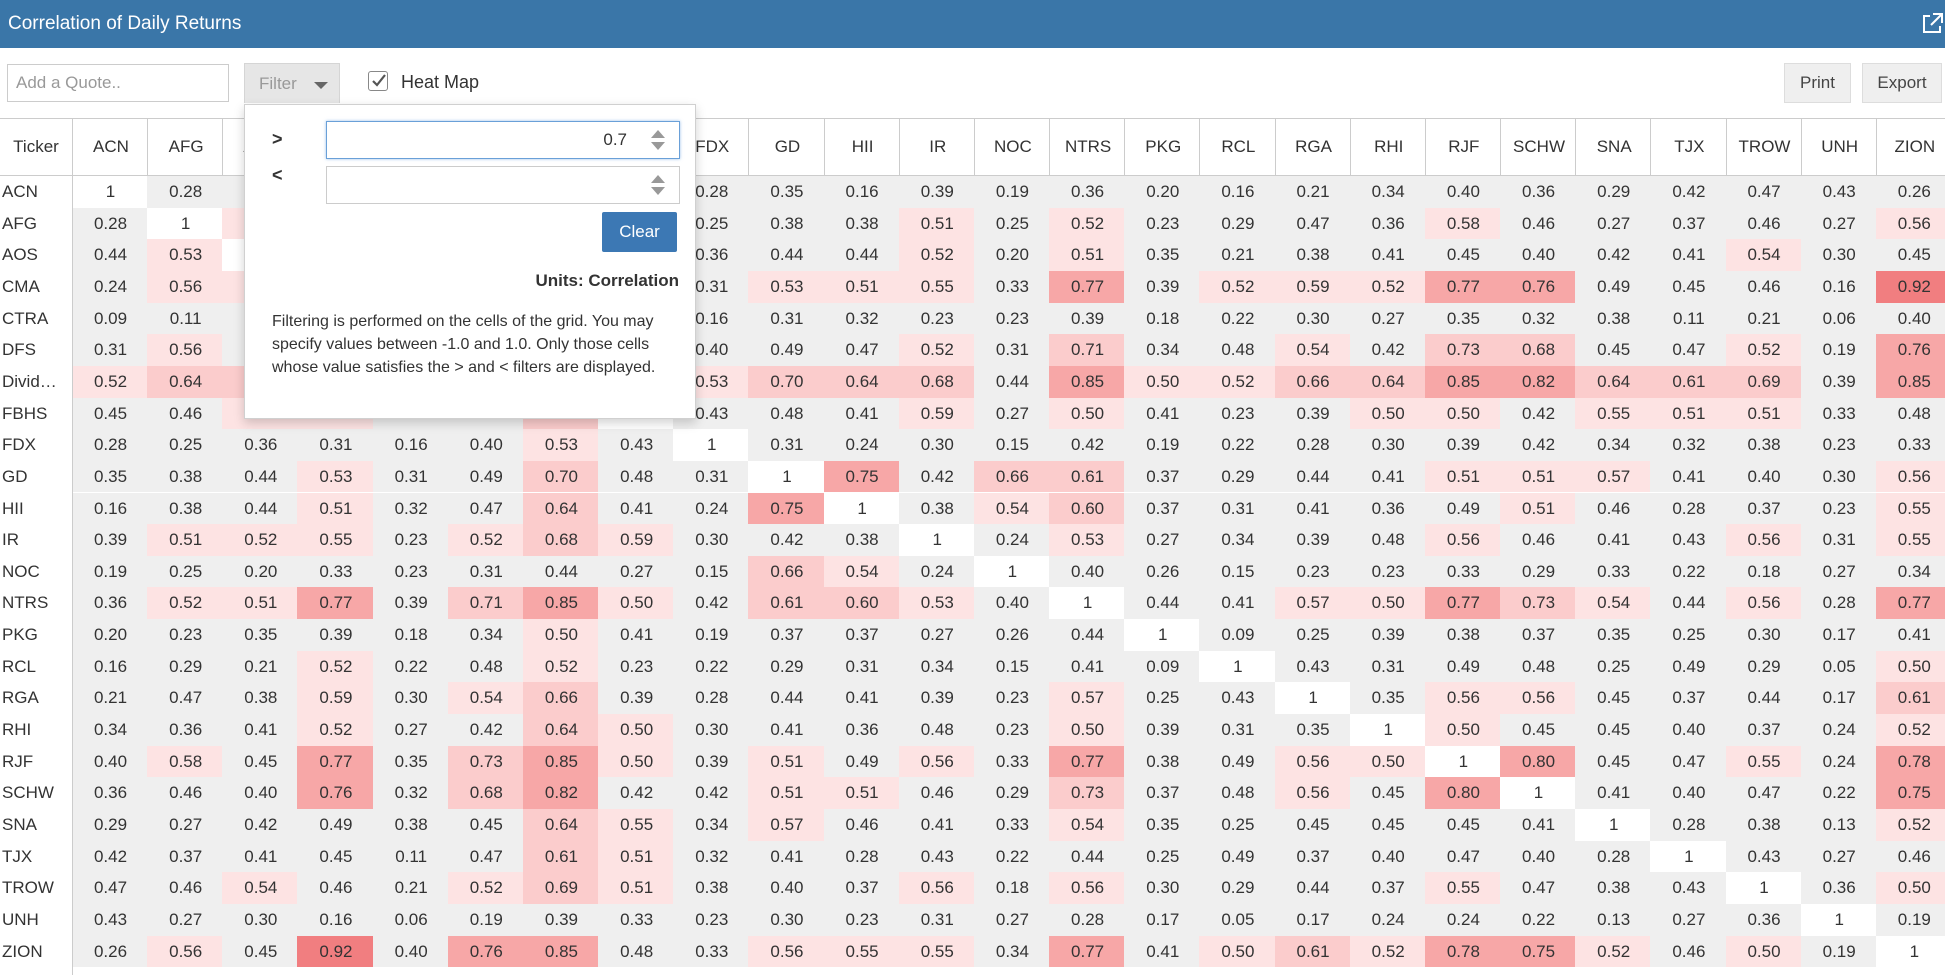  I want to click on table-cell: 0.17, so click(1163, 919).